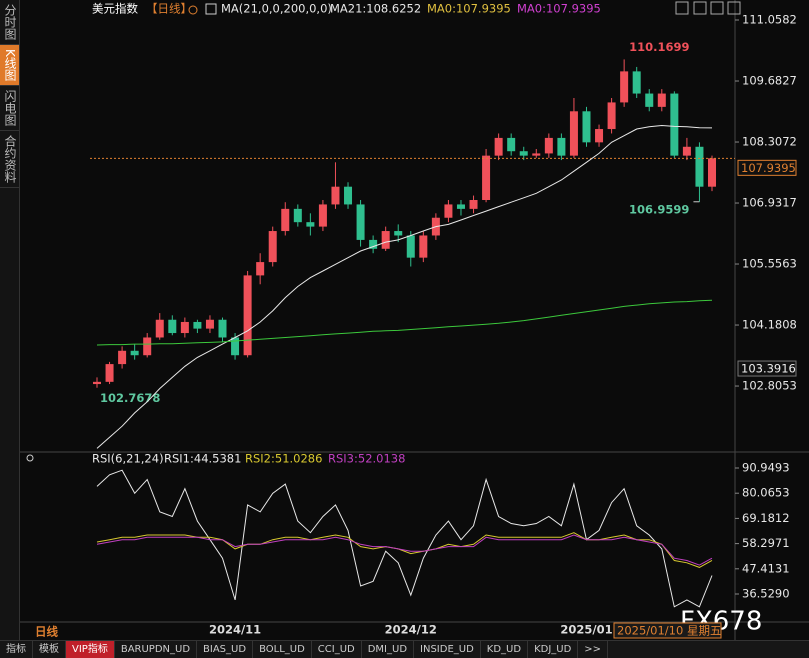  Describe the element at coordinates (388, 649) in the screenshot. I see `toolbar-tab: DMI_UD` at that location.